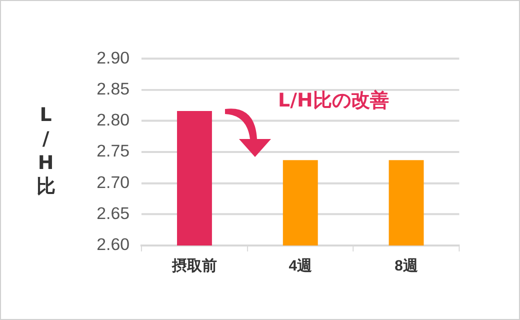  What do you see at coordinates (194, 265) in the screenshot?
I see `x-tick-label: 摂取前` at bounding box center [194, 265].